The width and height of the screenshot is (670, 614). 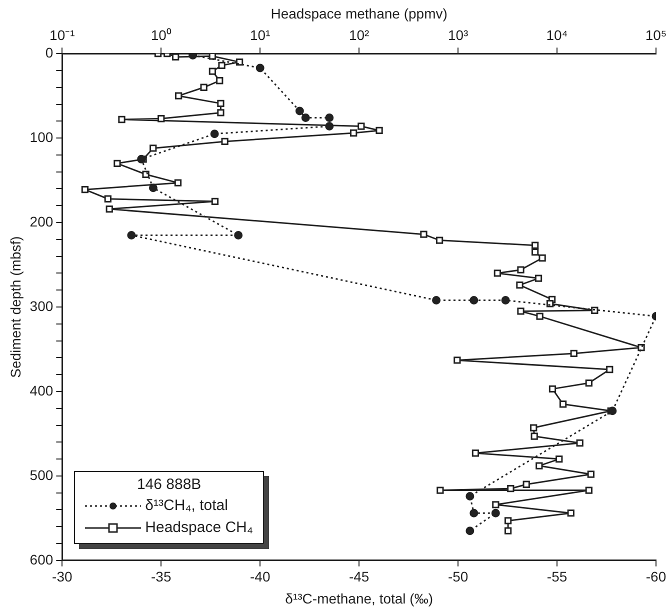 I want to click on x2-axis-title: Headspace methane (ppmv), so click(x=359, y=13).